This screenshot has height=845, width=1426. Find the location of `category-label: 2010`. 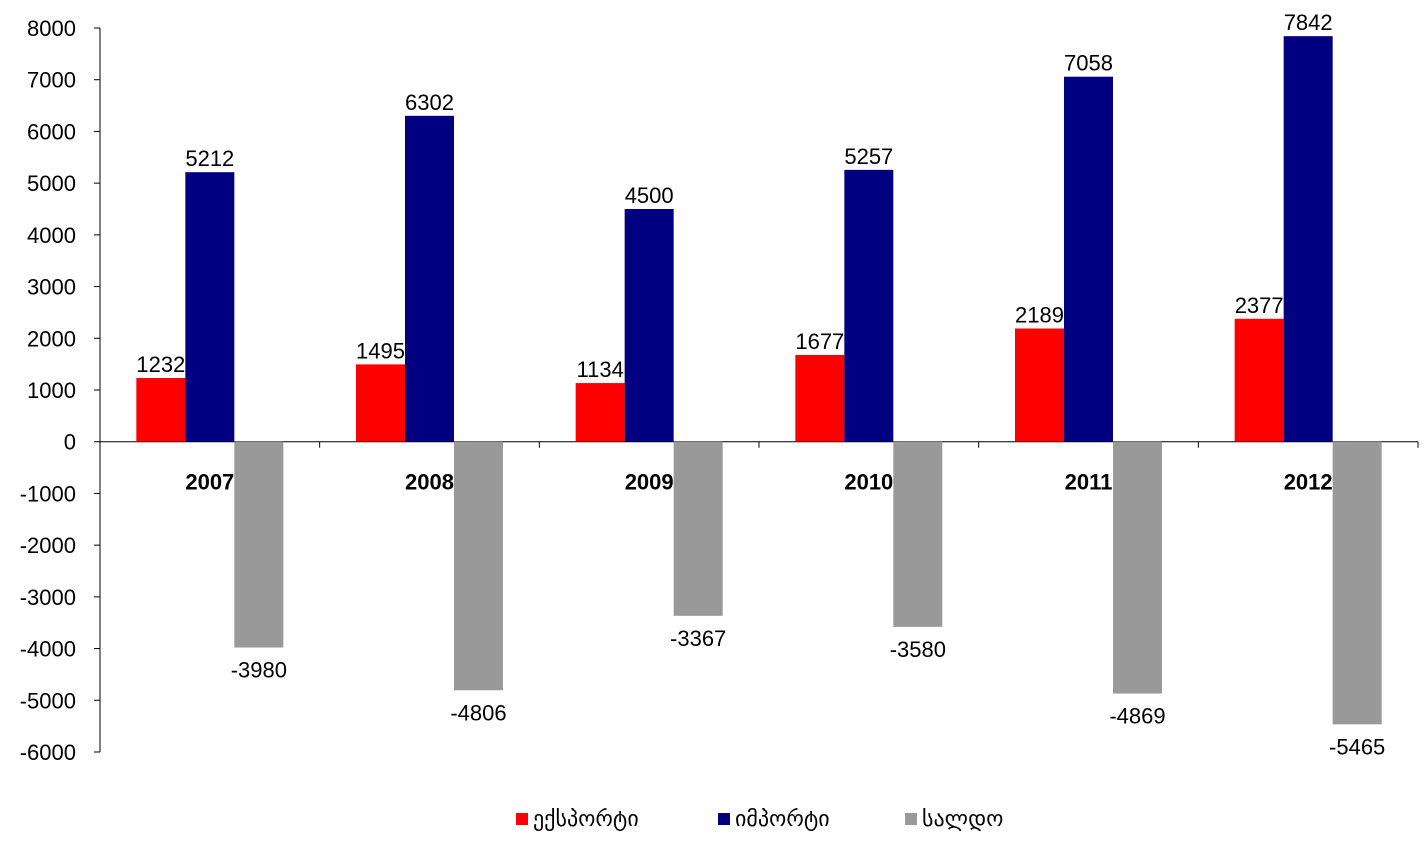

category-label: 2010 is located at coordinates (868, 482).